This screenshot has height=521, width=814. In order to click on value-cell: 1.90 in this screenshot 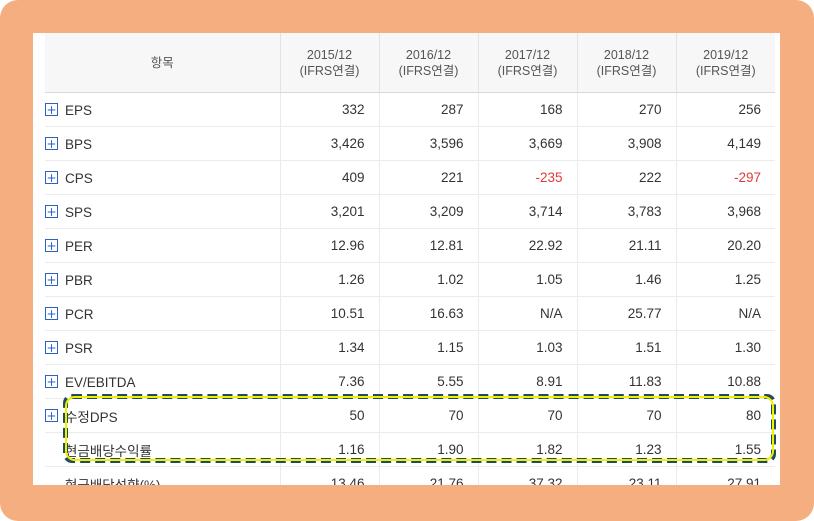, I will do `click(429, 449)`.